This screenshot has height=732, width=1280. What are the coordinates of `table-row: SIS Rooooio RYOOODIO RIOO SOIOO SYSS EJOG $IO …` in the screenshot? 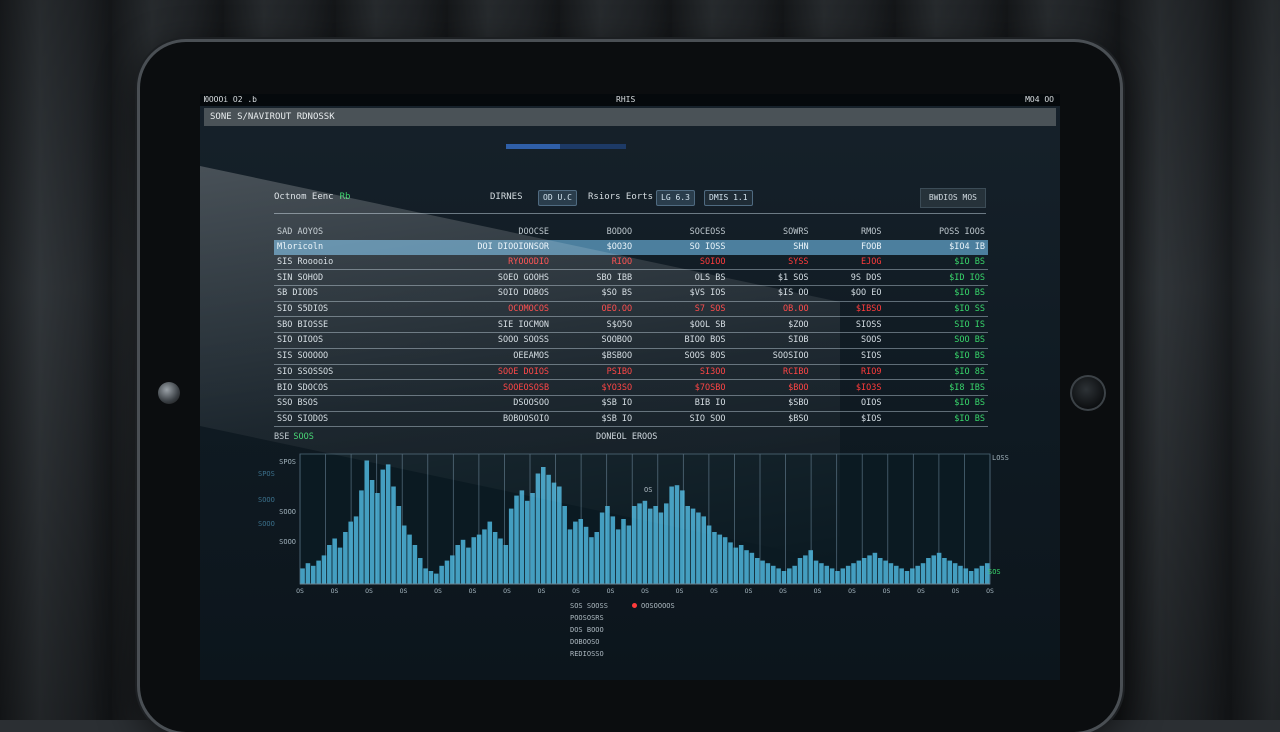 It's located at (631, 262).